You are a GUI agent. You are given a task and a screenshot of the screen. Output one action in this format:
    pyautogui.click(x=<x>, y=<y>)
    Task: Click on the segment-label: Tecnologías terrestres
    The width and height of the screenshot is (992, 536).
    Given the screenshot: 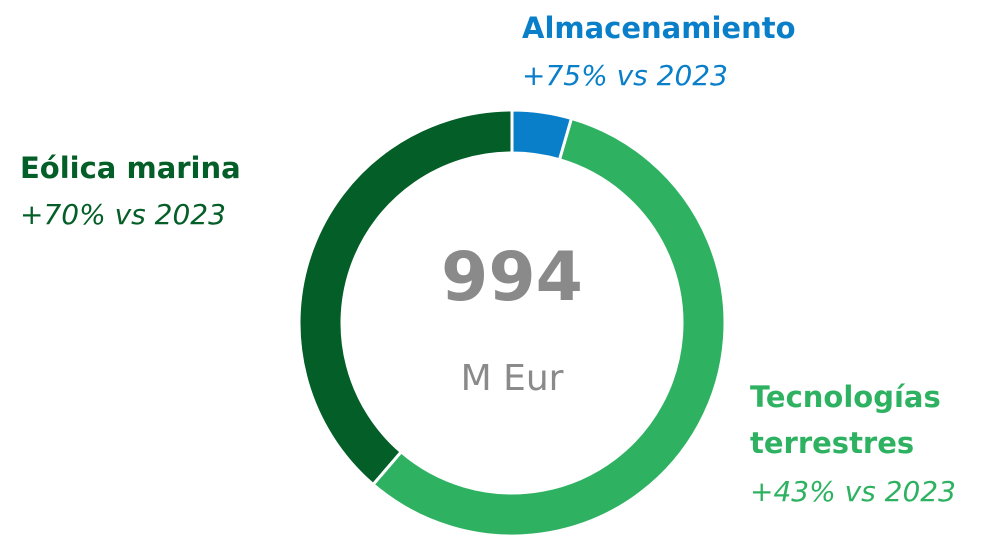 What is the action you would take?
    pyautogui.click(x=845, y=420)
    